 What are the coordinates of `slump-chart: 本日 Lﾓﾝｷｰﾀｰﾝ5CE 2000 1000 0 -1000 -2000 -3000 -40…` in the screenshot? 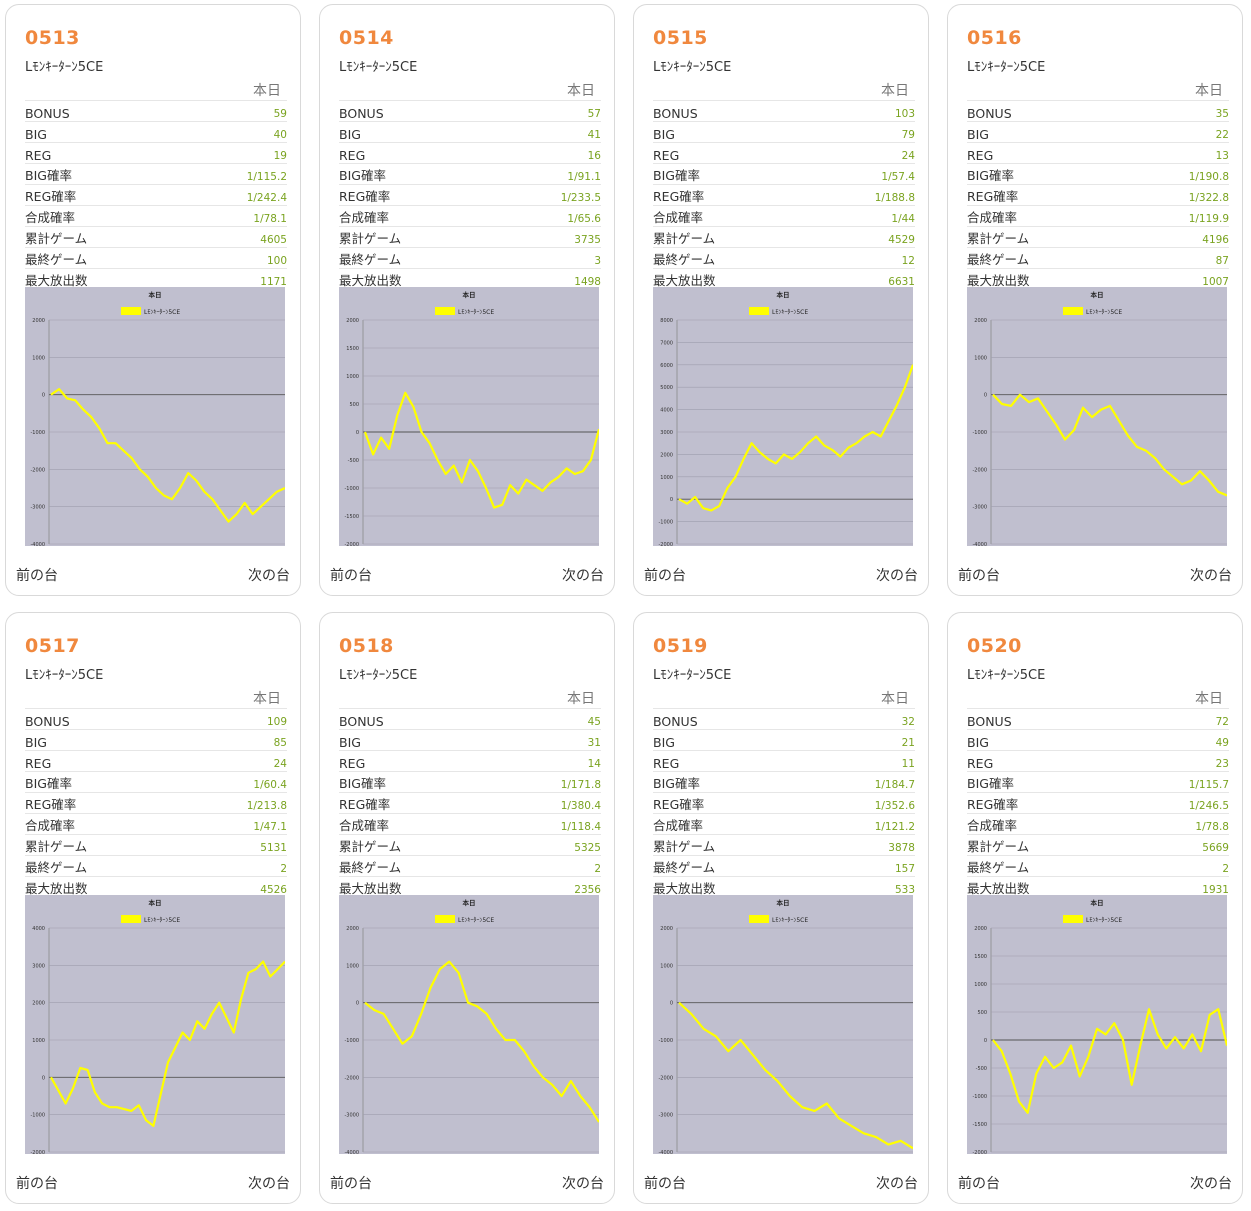 It's located at (783, 1024).